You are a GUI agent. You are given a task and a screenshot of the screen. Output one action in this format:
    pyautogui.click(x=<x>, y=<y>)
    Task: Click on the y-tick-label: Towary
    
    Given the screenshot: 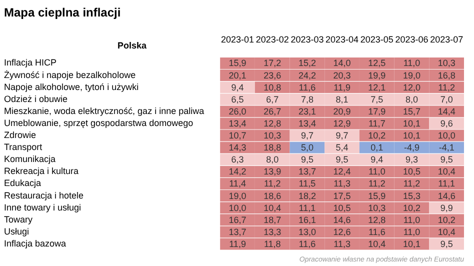 What is the action you would take?
    pyautogui.click(x=19, y=219)
    